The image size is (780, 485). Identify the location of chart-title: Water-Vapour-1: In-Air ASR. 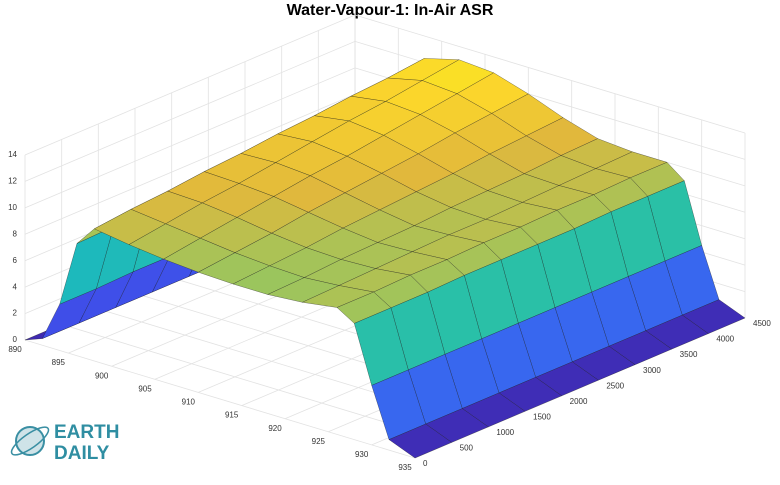
(390, 10).